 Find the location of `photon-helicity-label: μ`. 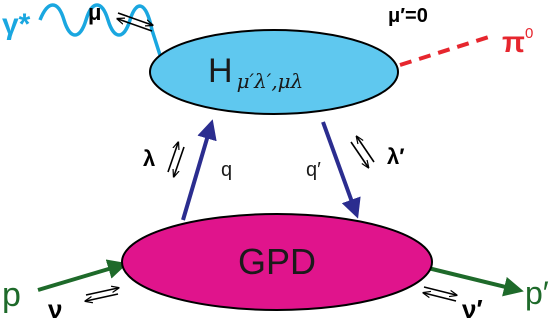

photon-helicity-label: μ is located at coordinates (94, 12).